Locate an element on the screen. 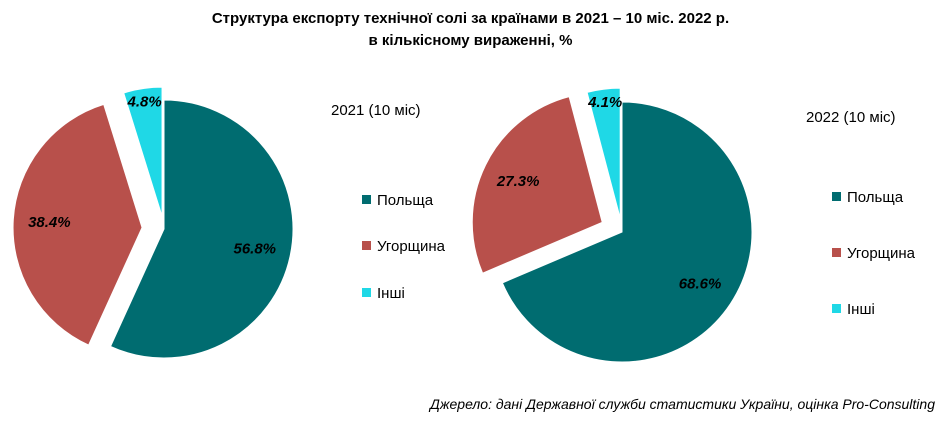 The width and height of the screenshot is (941, 427). chart-2-data-label-hungary: 27.3% is located at coordinates (518, 181).